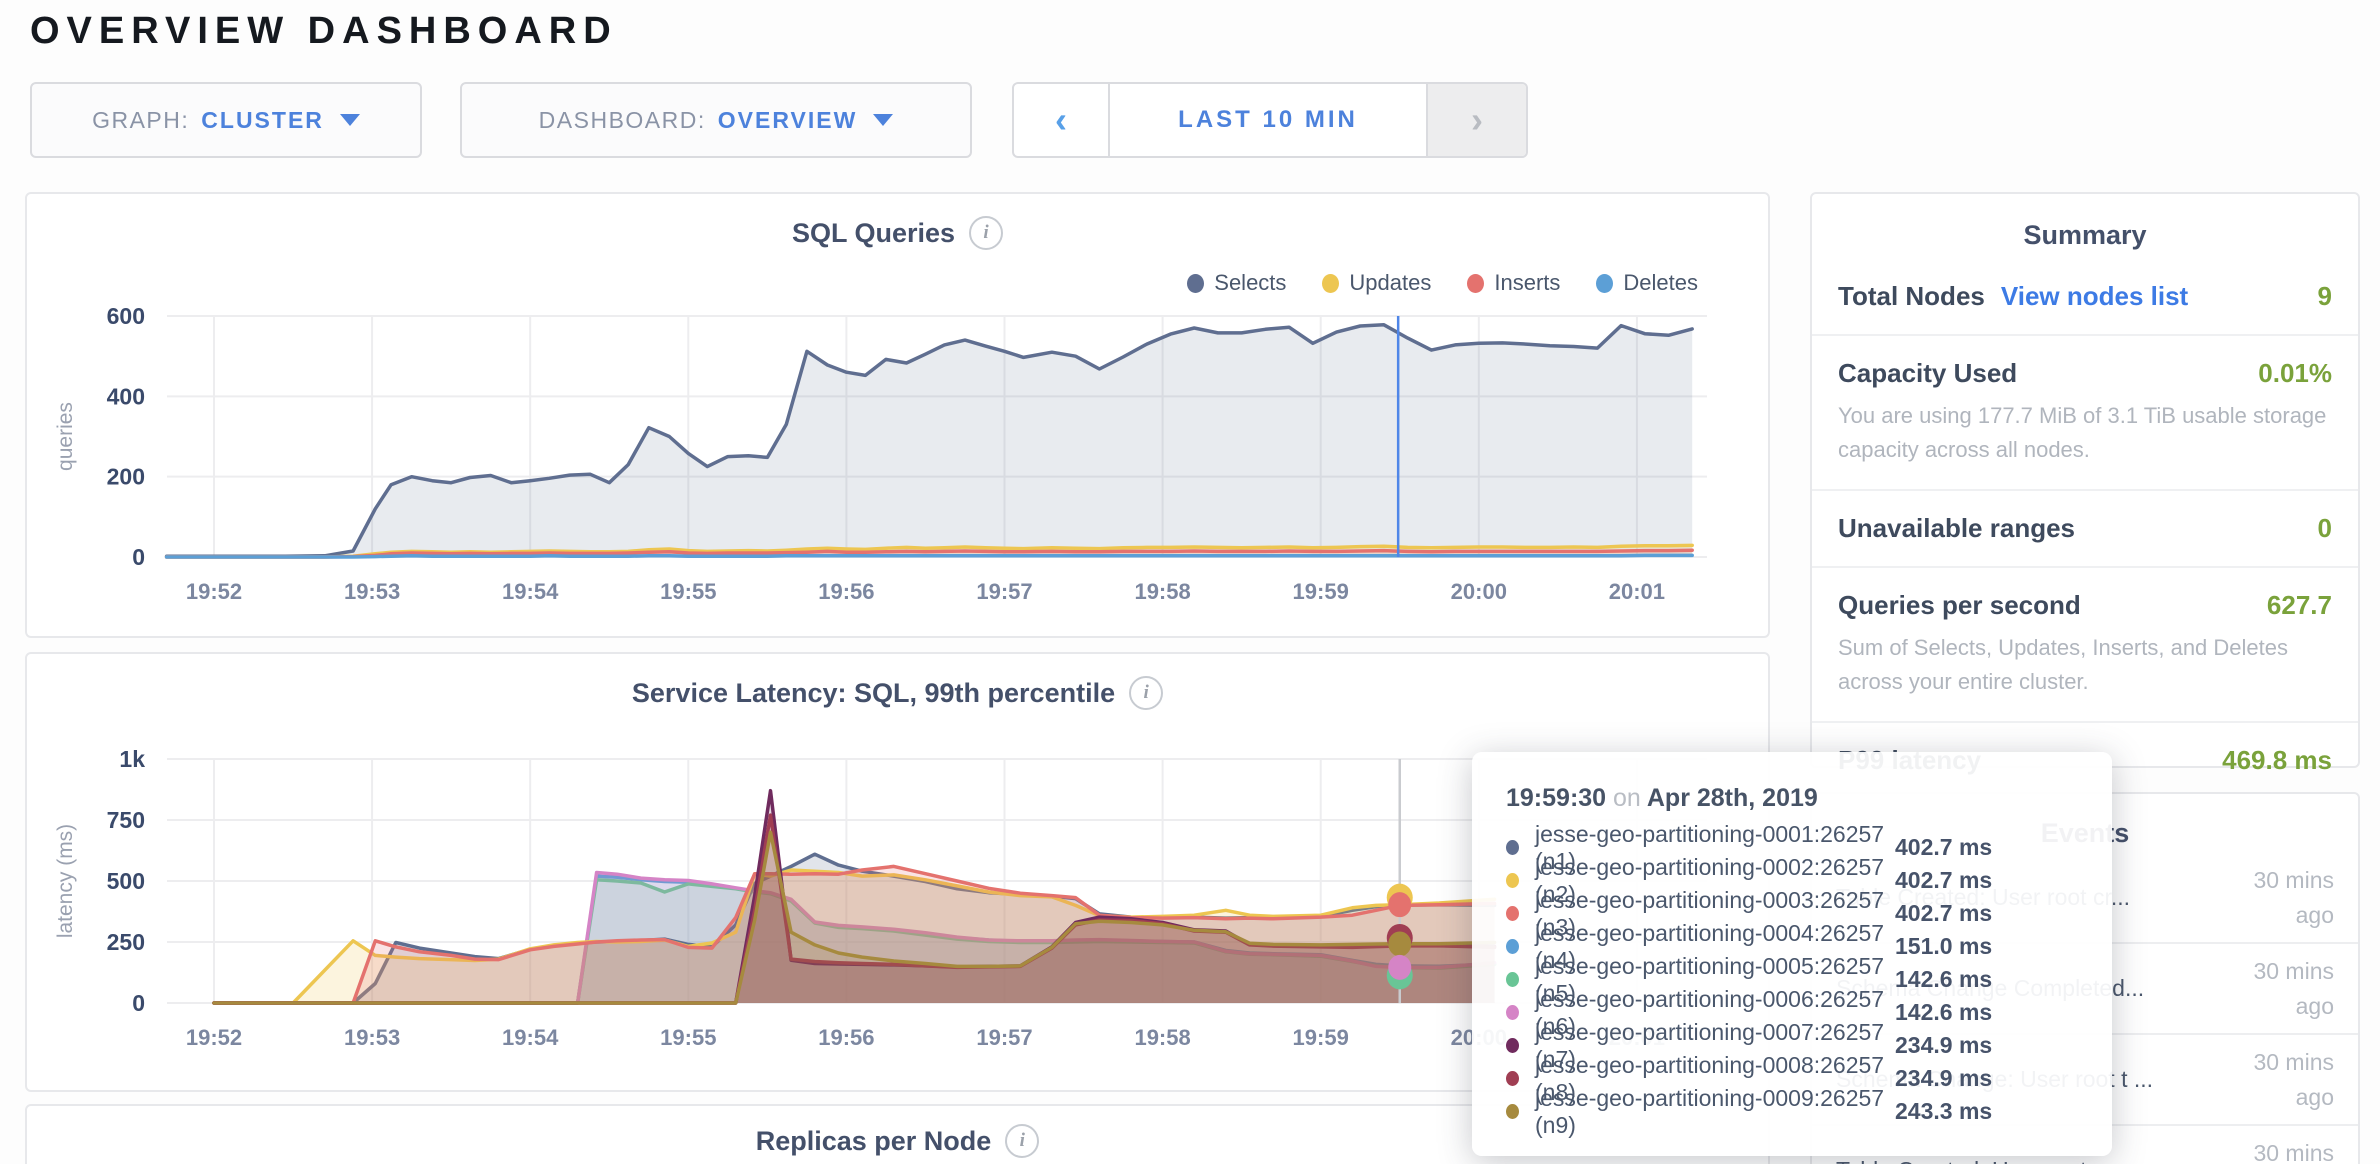  I want to click on summary-label: Queries per second, so click(1959, 605).